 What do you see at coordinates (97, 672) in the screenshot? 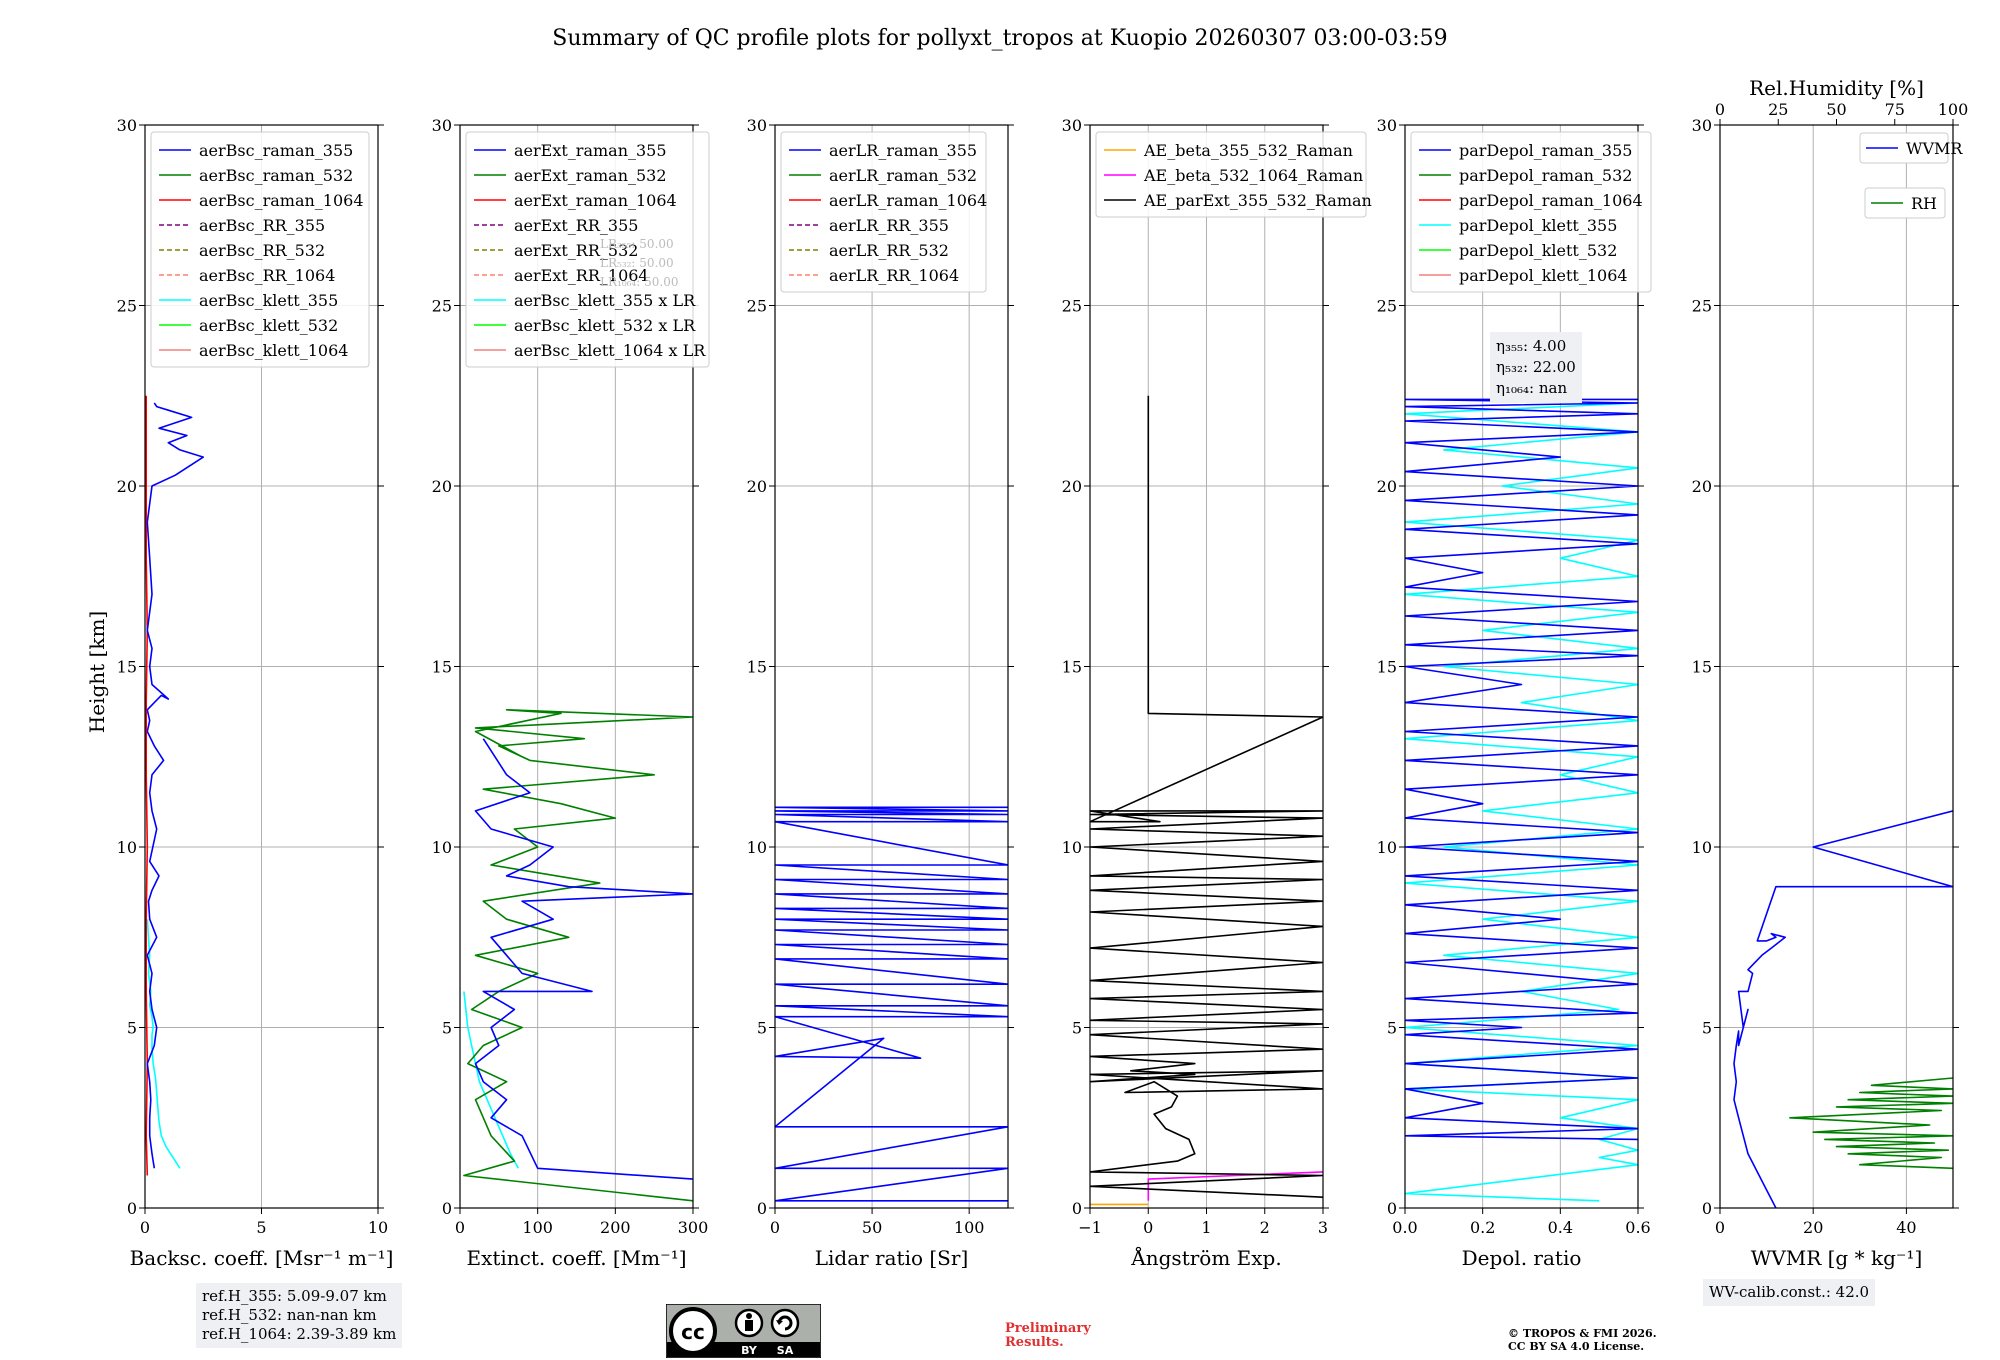
I see `y-axis-label: Height [km]` at bounding box center [97, 672].